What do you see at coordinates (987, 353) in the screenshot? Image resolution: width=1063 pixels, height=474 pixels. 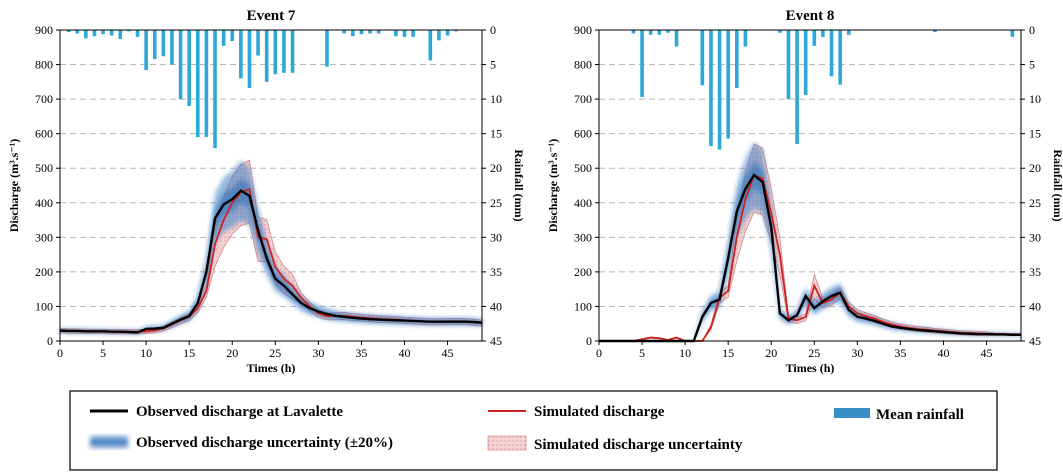 I see `x-tick-label: 45` at bounding box center [987, 353].